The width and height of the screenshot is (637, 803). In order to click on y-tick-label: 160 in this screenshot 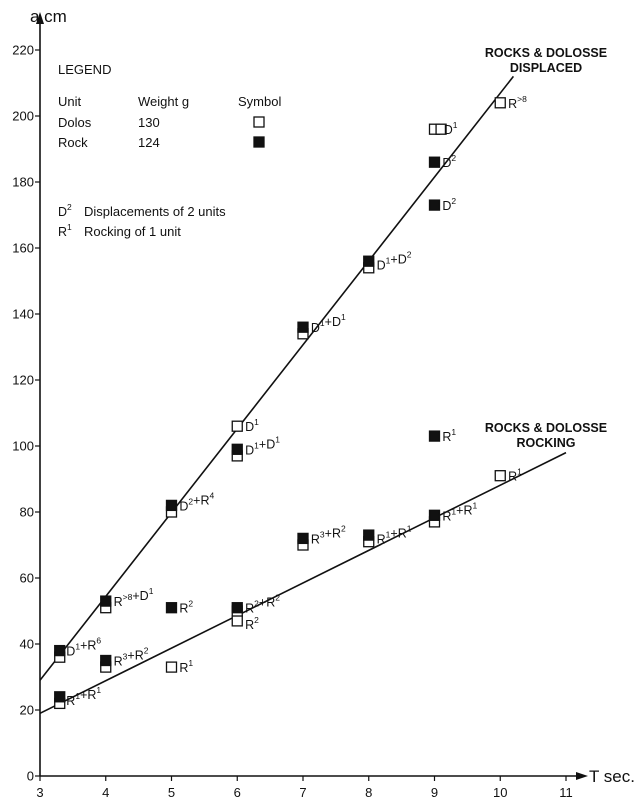, I will do `click(23, 248)`.